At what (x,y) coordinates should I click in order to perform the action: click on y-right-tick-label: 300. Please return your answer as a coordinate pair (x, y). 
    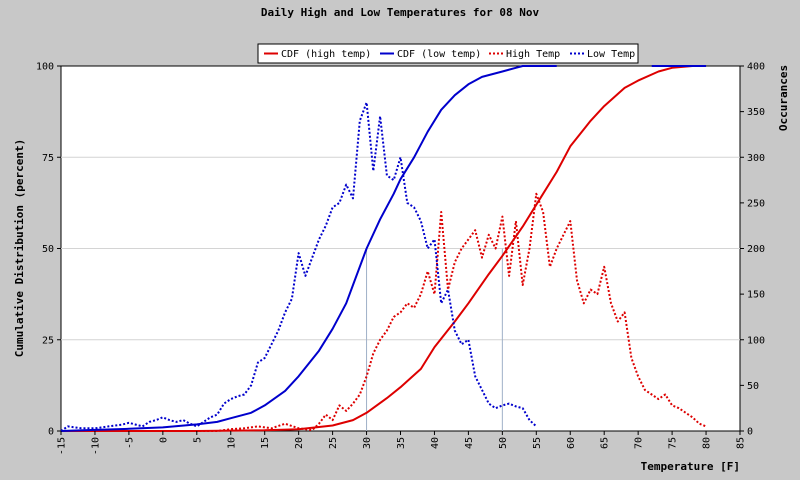
    Looking at the image, I should click on (756, 158).